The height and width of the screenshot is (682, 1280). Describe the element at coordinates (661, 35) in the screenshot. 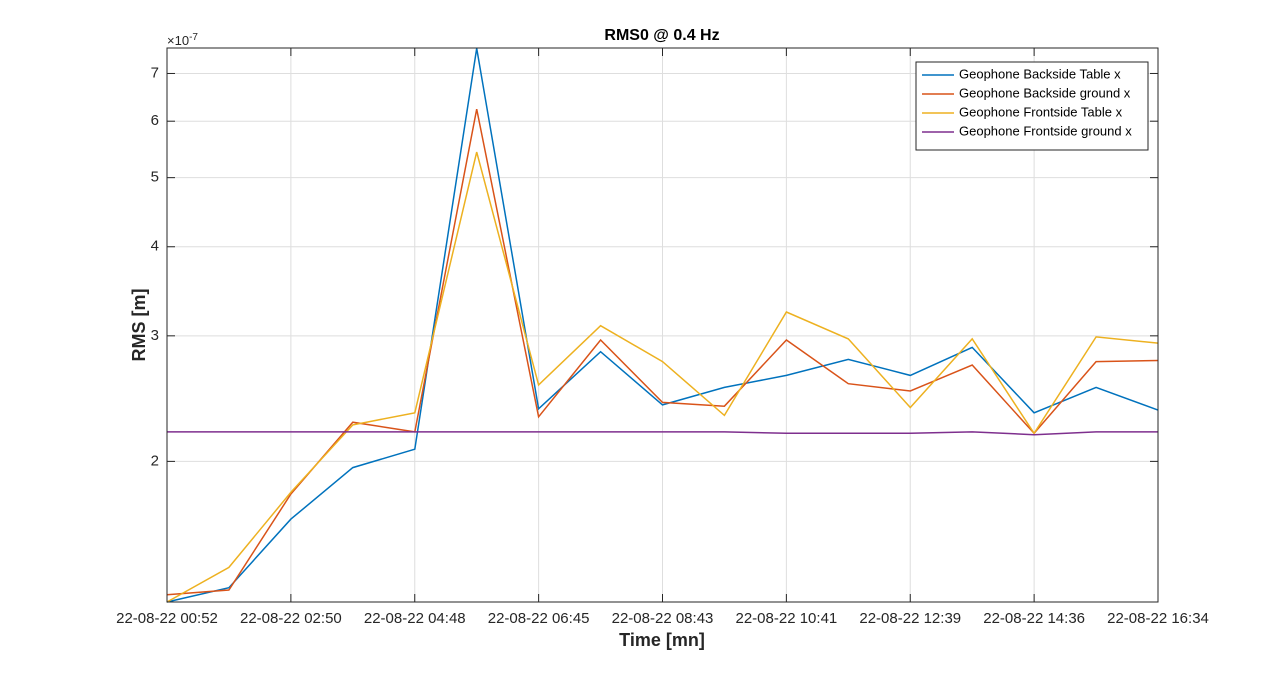

I see `chart-title: RMS0 @ 0.4 Hz` at that location.